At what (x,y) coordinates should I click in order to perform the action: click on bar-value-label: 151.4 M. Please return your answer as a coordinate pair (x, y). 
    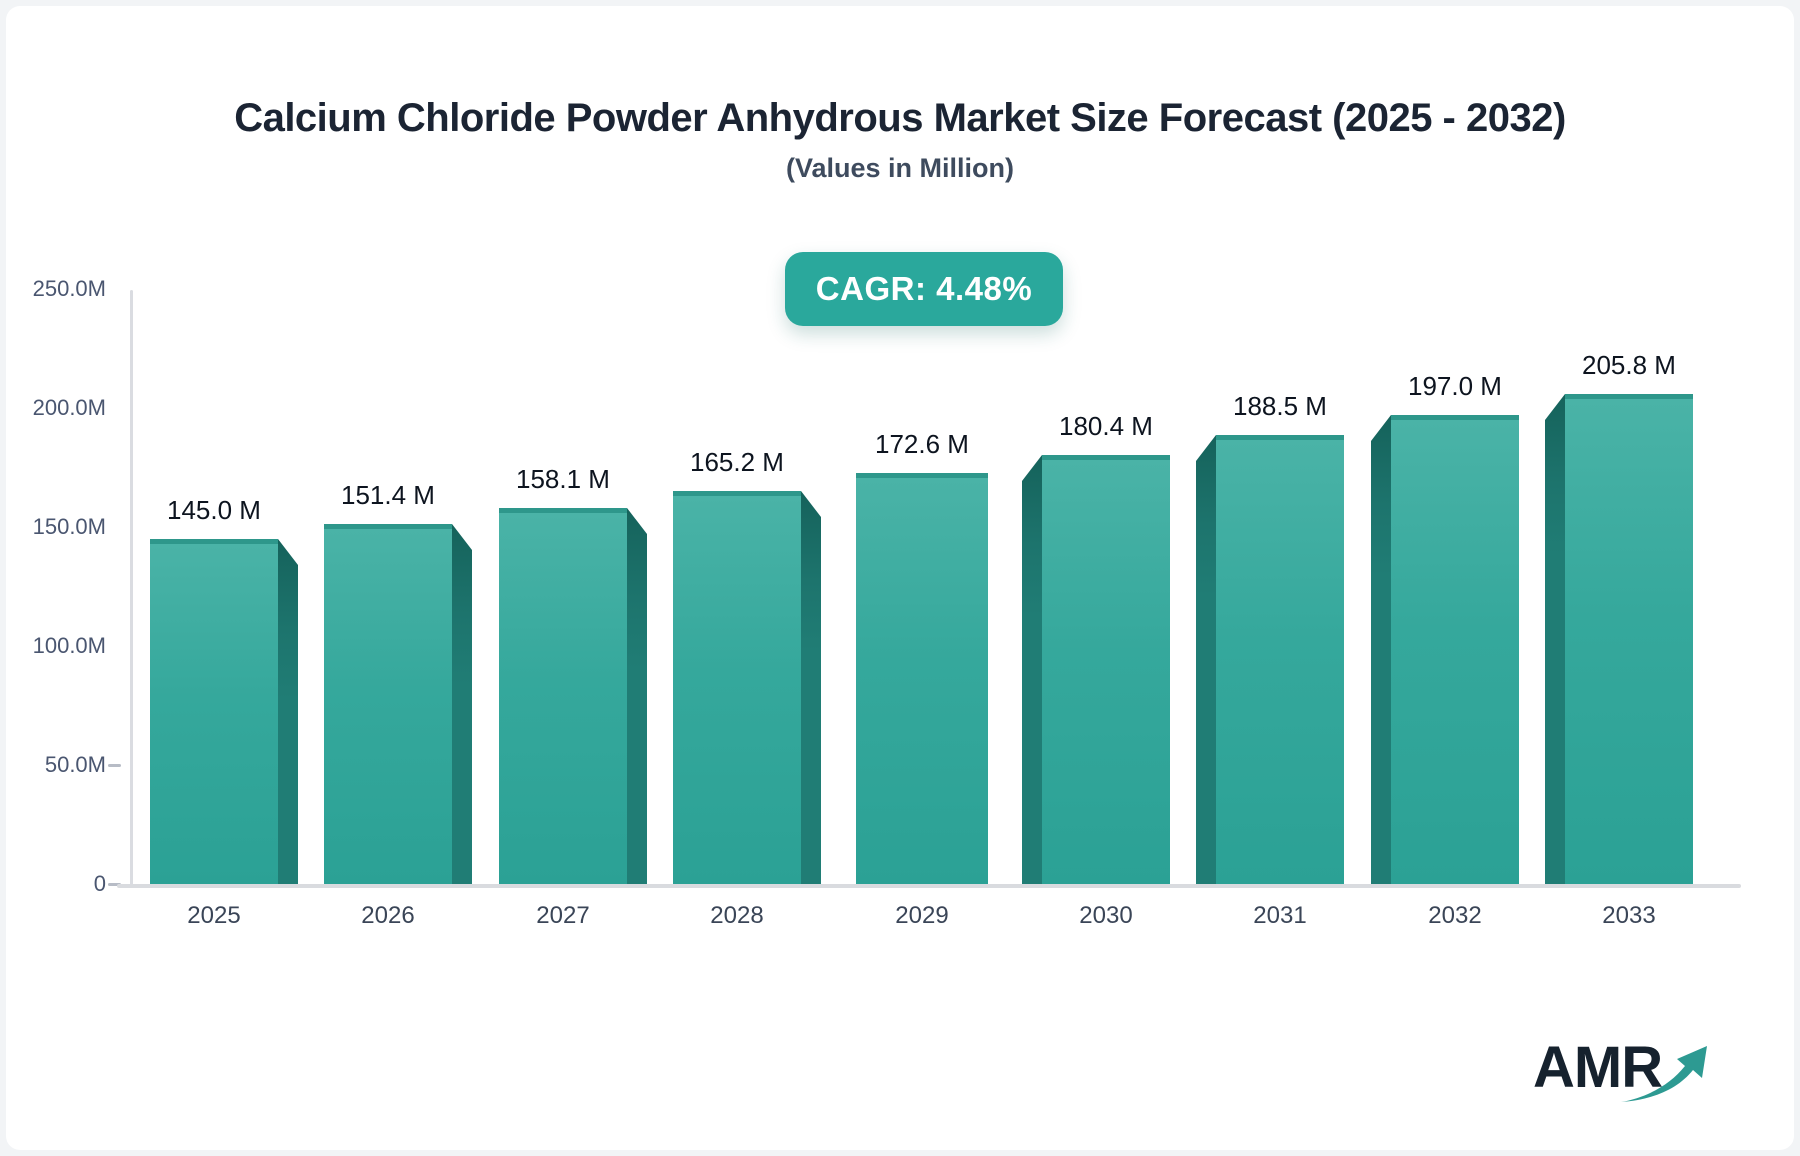
    Looking at the image, I should click on (388, 495).